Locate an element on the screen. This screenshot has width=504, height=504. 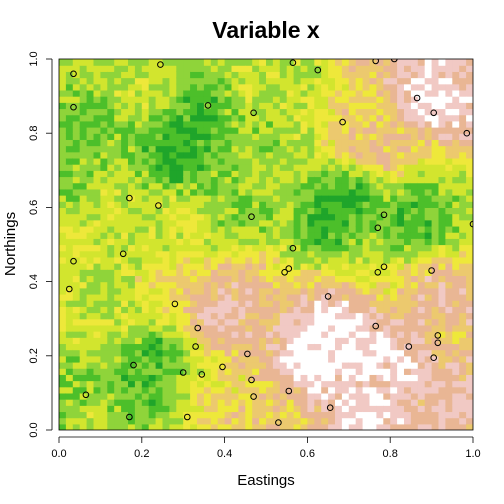
y-tick-label: 0.8 is located at coordinates (34, 133).